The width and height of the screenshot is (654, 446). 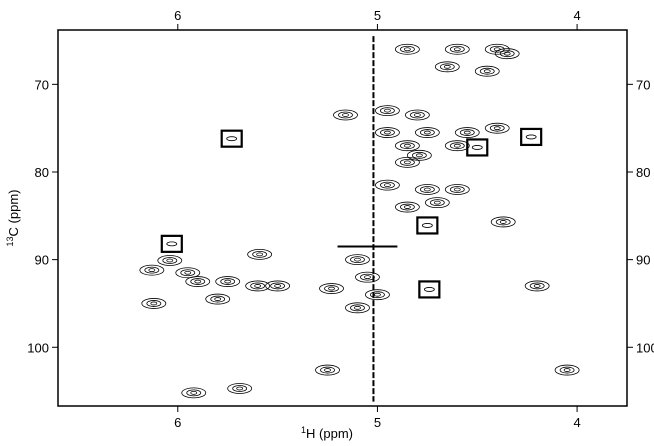 I want to click on x-axis-label: 1H (ppm), so click(x=327, y=433).